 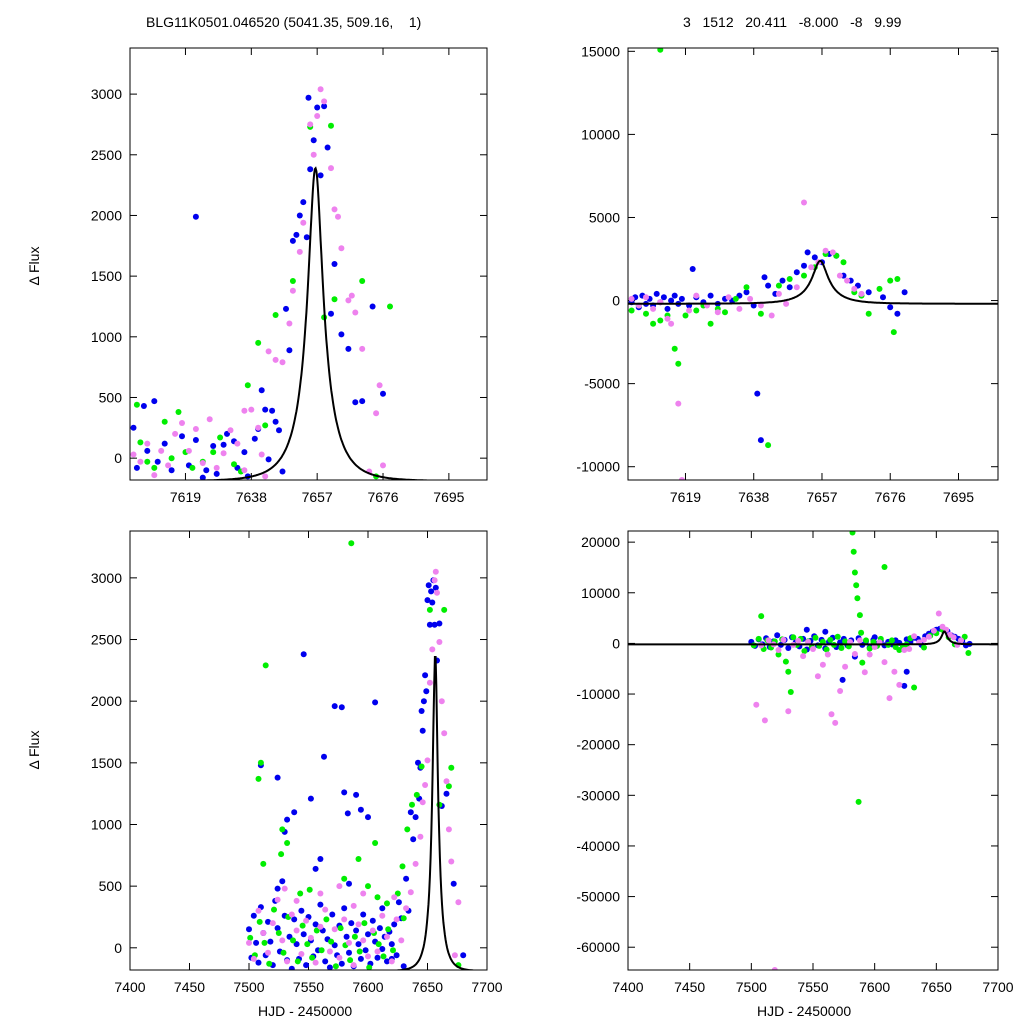 I want to click on x-tick-label: 7700, so click(x=997, y=987).